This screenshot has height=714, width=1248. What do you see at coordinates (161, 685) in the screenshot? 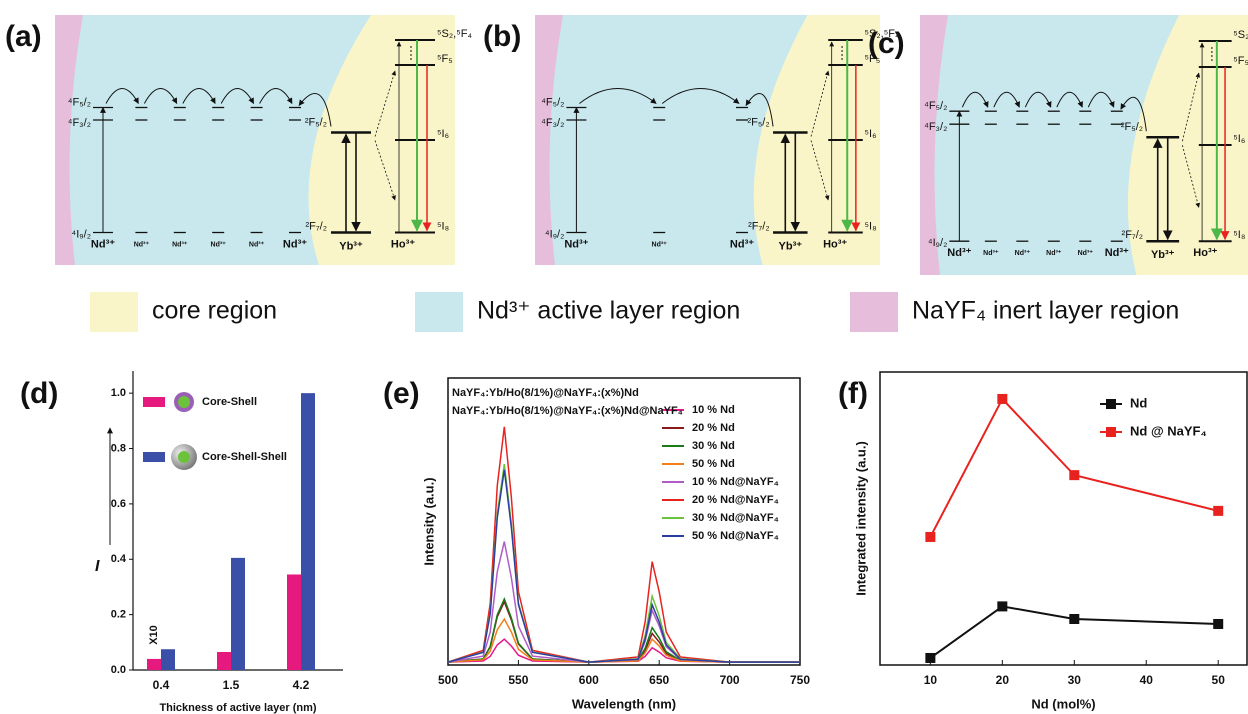
I see `x-tick-label: 0.4` at bounding box center [161, 685].